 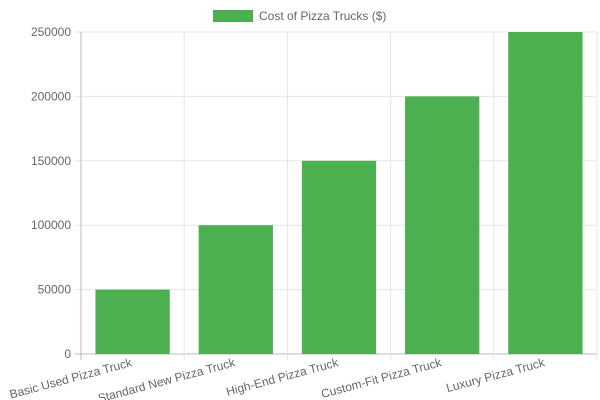 What do you see at coordinates (51, 32) in the screenshot?
I see `y-tick-label: 250000` at bounding box center [51, 32].